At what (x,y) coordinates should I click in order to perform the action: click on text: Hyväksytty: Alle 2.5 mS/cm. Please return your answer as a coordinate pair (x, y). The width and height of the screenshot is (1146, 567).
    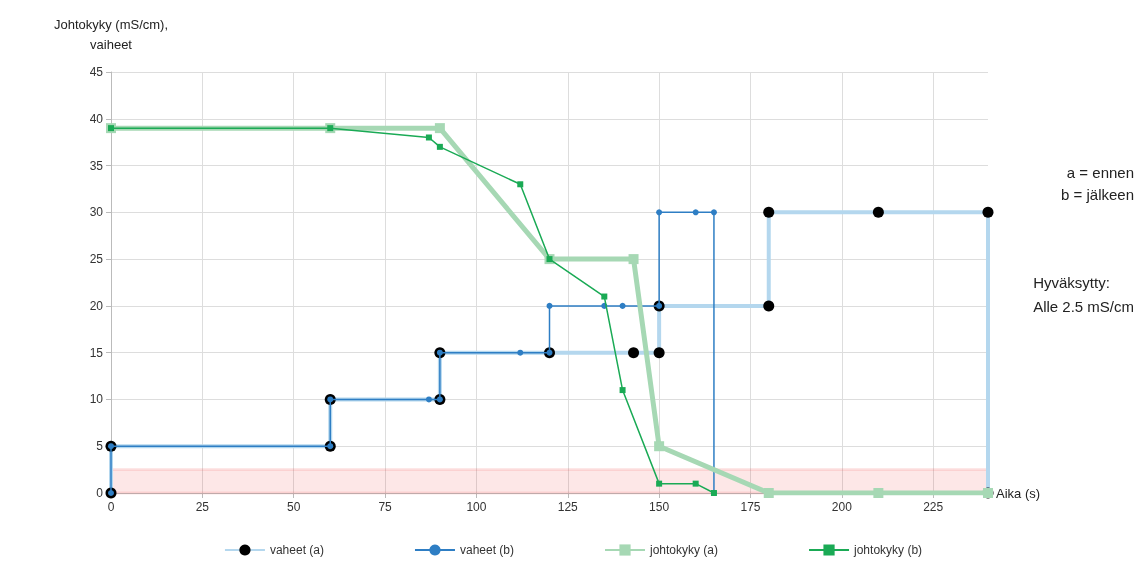
    Looking at the image, I should click on (1084, 294).